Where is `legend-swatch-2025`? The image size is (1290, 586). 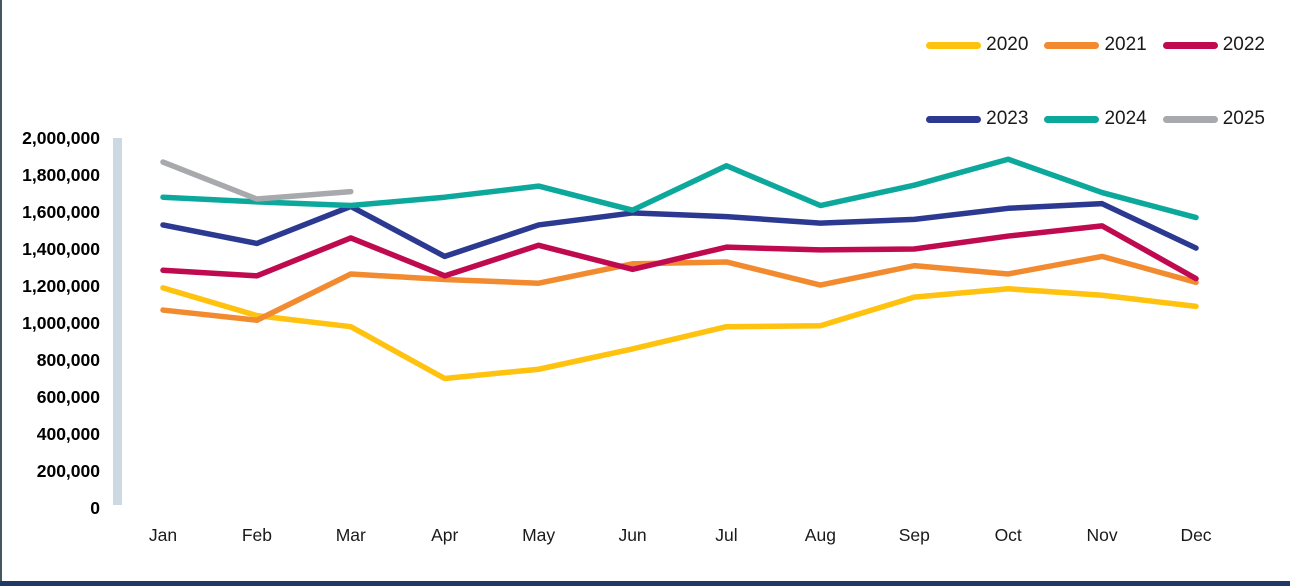
legend-swatch-2025 is located at coordinates (1190, 119).